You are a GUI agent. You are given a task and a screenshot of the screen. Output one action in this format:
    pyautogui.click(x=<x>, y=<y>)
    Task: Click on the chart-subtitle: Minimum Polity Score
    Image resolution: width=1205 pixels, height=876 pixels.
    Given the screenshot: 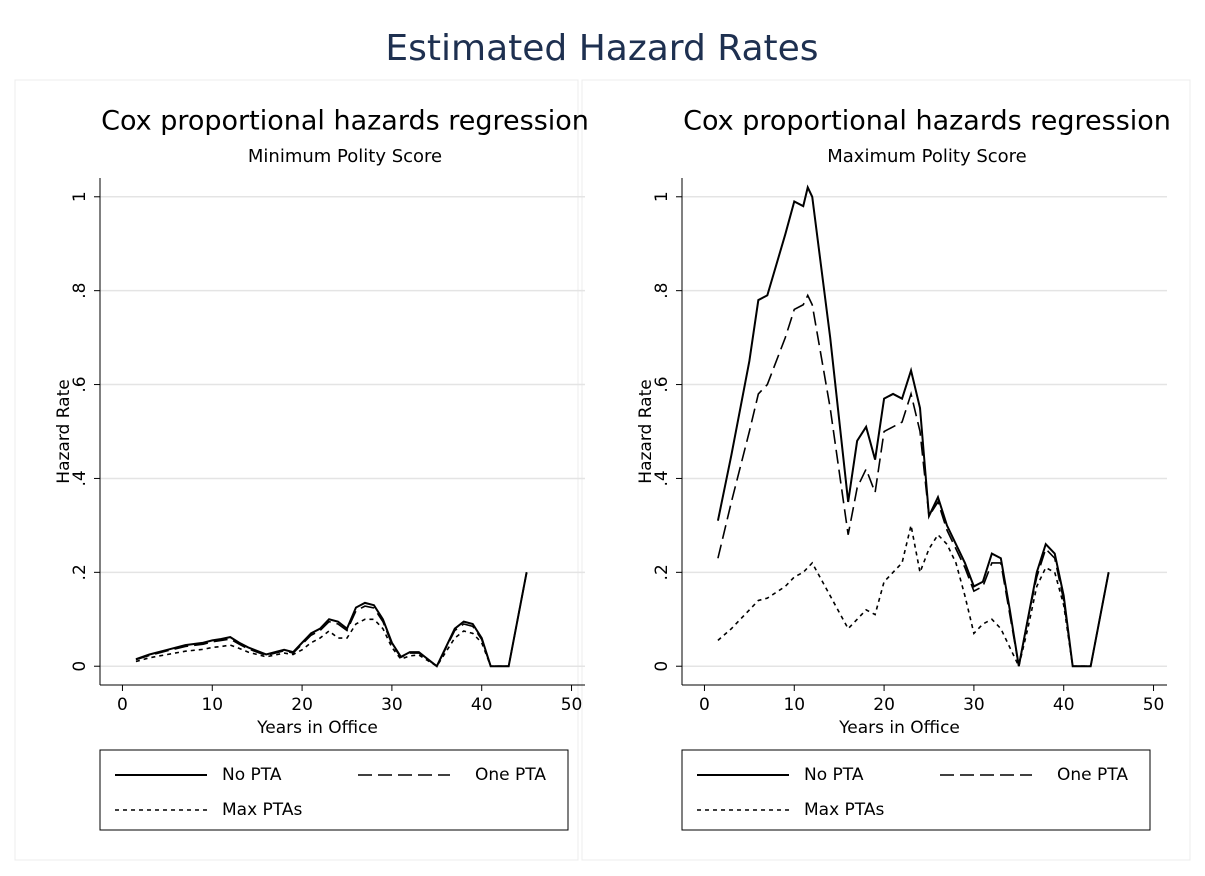 What is the action you would take?
    pyautogui.click(x=345, y=156)
    